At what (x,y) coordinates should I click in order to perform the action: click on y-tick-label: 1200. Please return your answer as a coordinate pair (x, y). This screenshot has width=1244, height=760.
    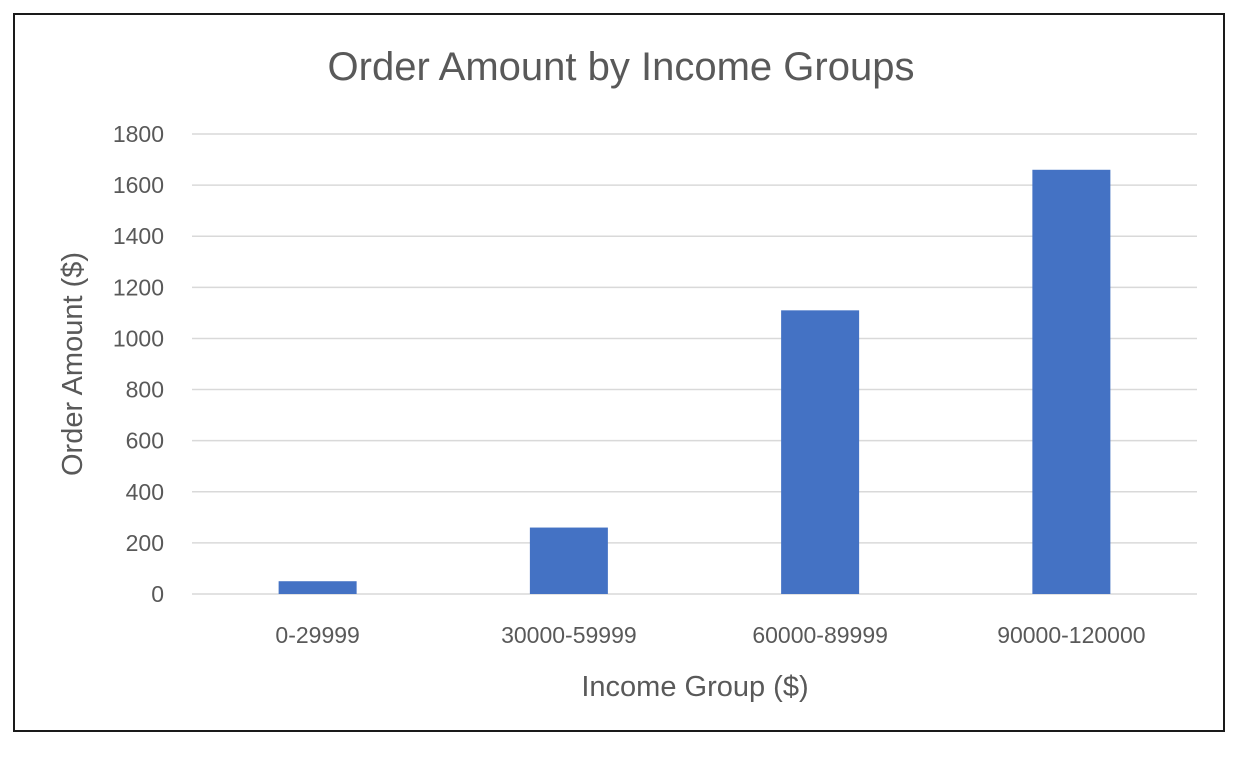
    Looking at the image, I should click on (138, 287).